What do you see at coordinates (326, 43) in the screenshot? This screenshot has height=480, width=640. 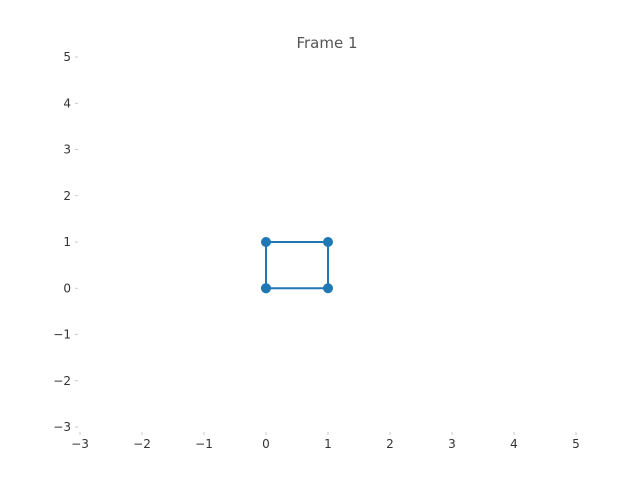 I see `chart-title: Frame 1` at bounding box center [326, 43].